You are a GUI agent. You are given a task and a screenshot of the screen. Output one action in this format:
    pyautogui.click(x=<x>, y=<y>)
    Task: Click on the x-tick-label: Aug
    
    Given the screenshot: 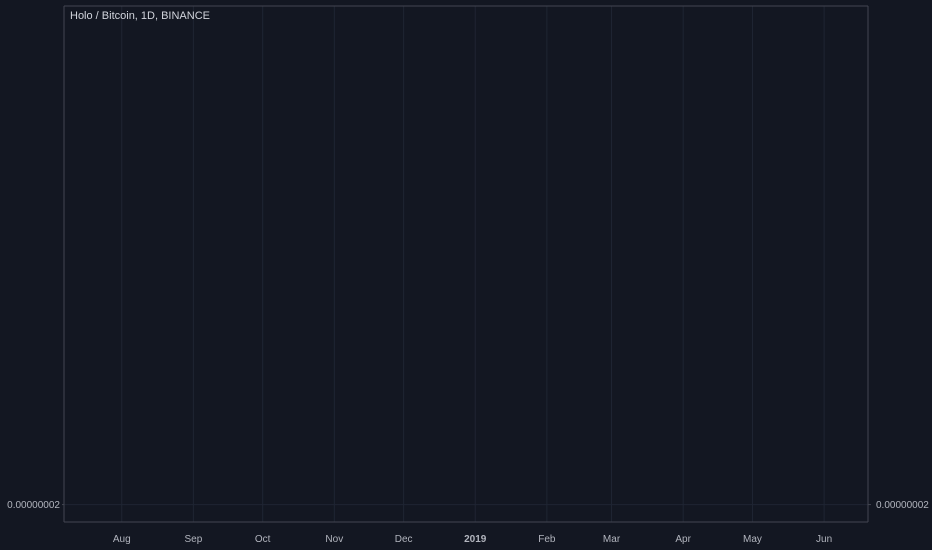 What is the action you would take?
    pyautogui.click(x=122, y=539)
    